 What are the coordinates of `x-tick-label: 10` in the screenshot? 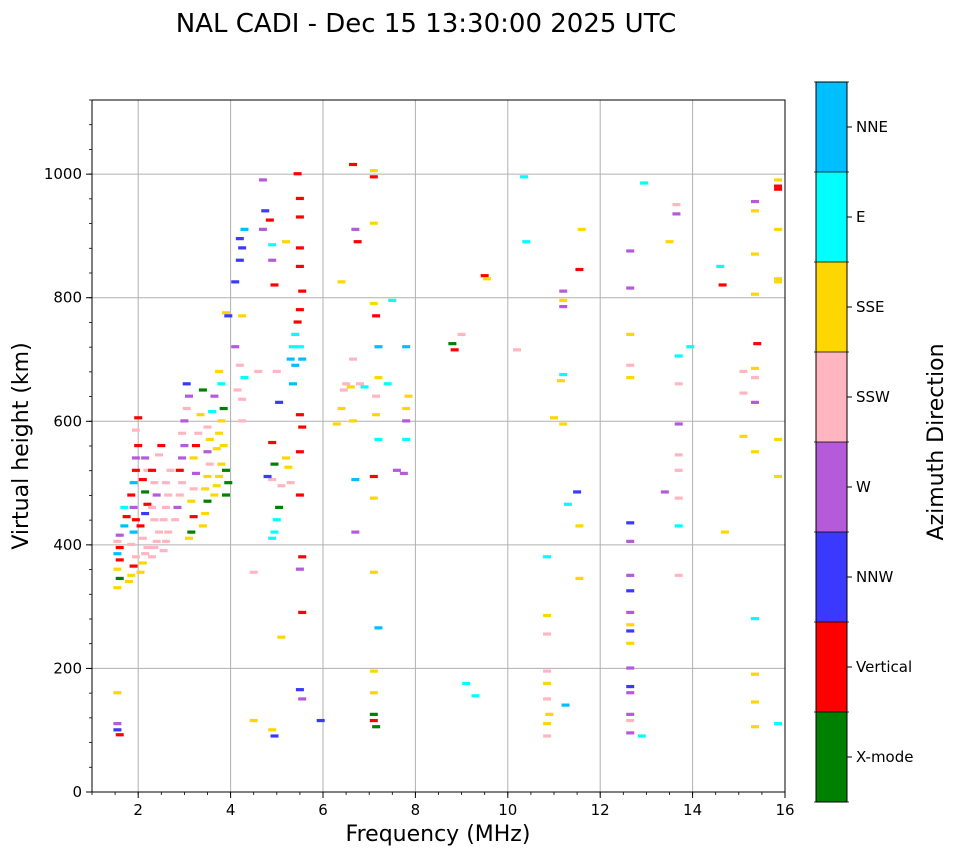 It's located at (507, 810).